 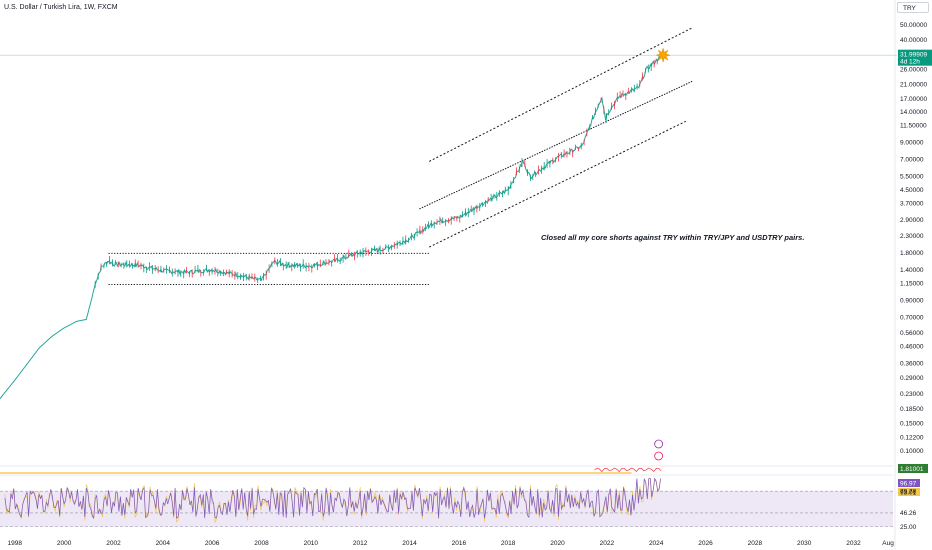 I want to click on y-tick-label: 50.00000, so click(x=913, y=25).